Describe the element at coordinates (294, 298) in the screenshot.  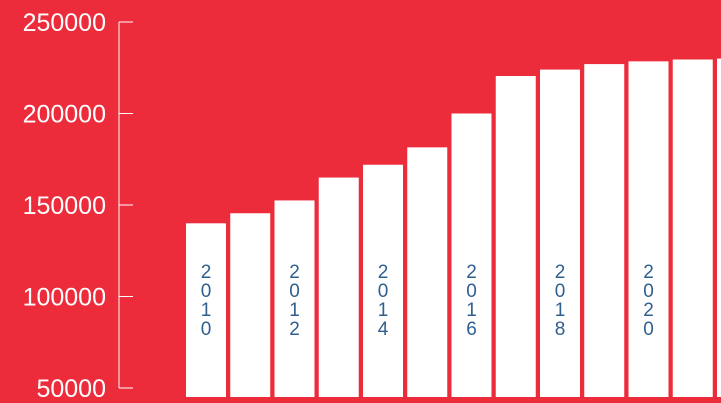
I see `bar-2012` at that location.